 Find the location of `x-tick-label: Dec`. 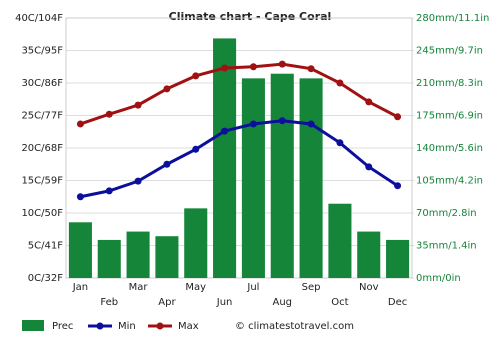

x-tick-label: Dec is located at coordinates (397, 302).